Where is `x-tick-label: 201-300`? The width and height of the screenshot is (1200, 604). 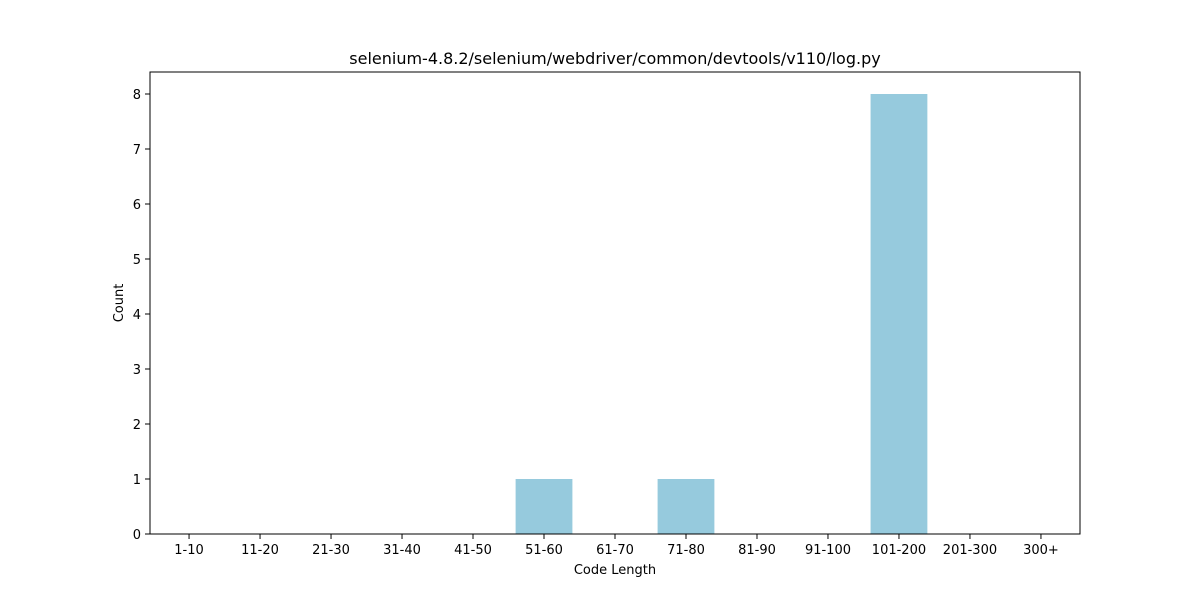 x-tick-label: 201-300 is located at coordinates (970, 550).